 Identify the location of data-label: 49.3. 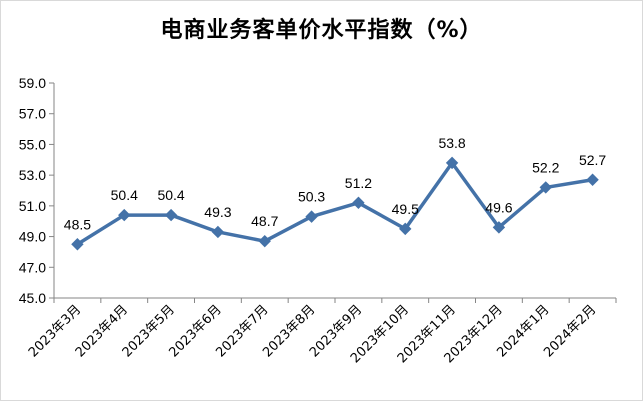
(217, 212).